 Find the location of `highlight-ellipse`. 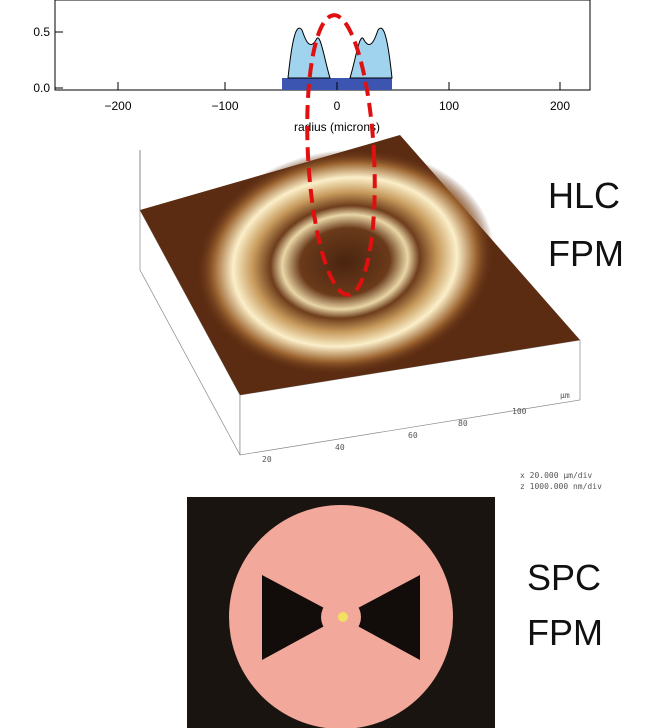

highlight-ellipse is located at coordinates (341, 155).